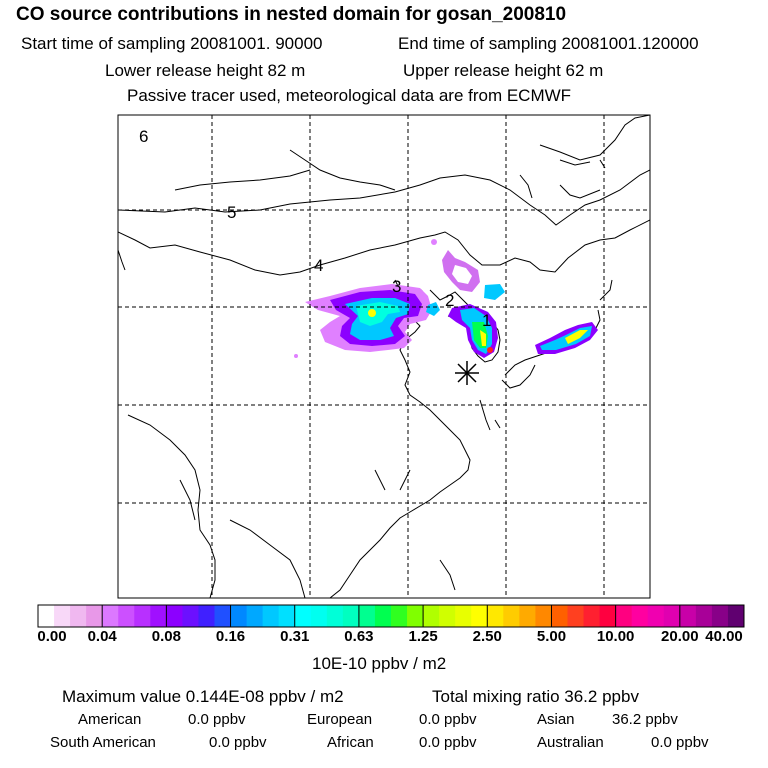 The width and height of the screenshot is (768, 768). I want to click on region-label-2: 2, so click(449, 300).